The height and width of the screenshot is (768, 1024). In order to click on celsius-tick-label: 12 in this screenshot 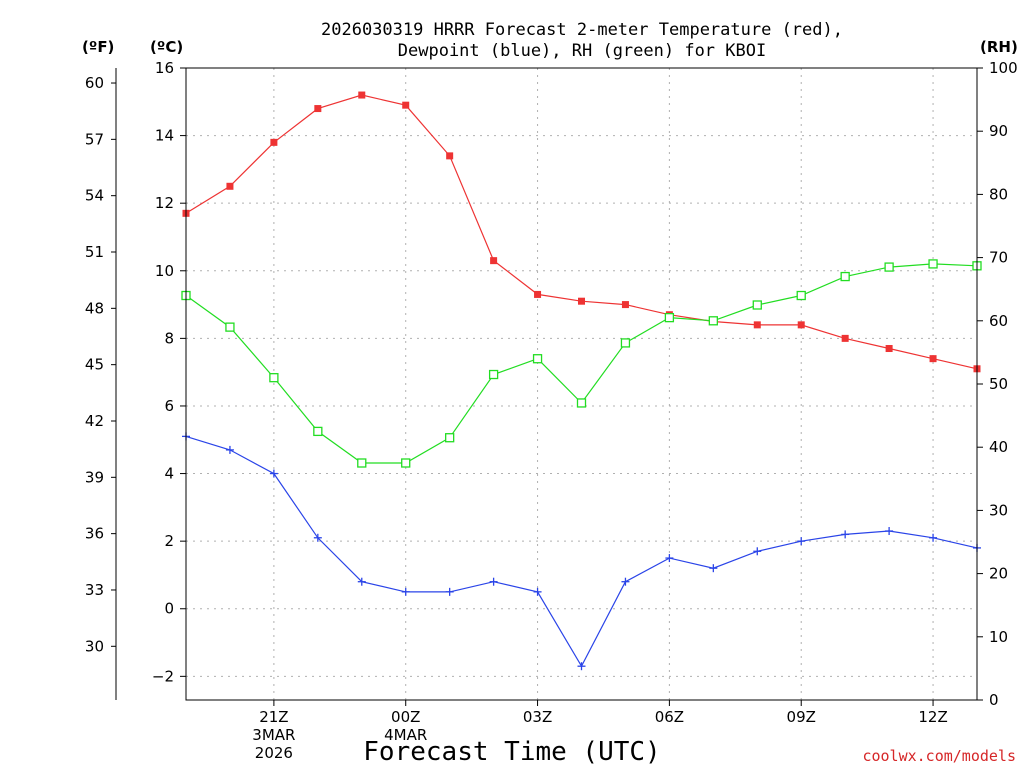, I will do `click(164, 203)`.